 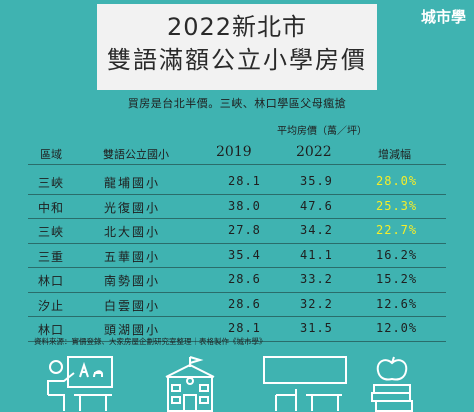 I want to click on page-title-year-city: 2022新北市, so click(x=237, y=27).